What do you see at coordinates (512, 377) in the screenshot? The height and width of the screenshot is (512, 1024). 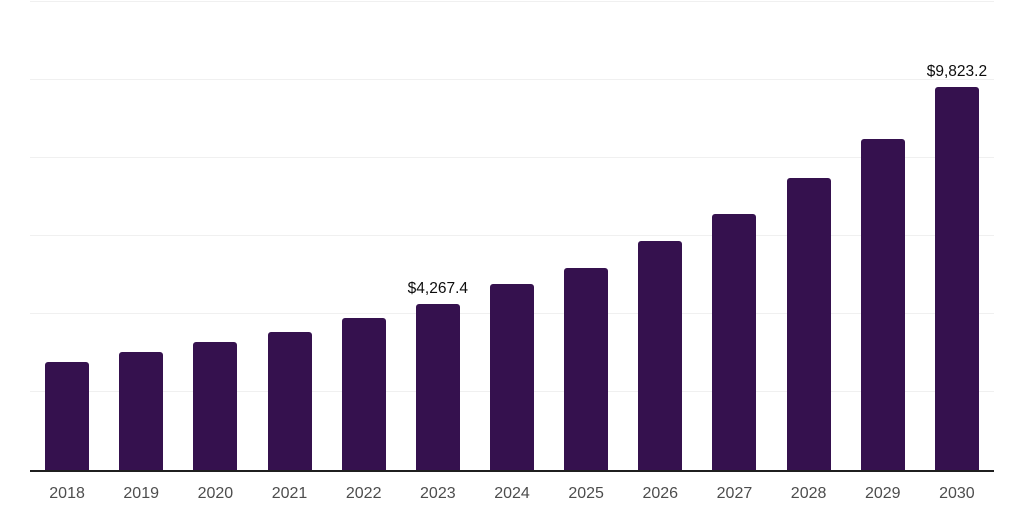 I see `bar-2024` at bounding box center [512, 377].